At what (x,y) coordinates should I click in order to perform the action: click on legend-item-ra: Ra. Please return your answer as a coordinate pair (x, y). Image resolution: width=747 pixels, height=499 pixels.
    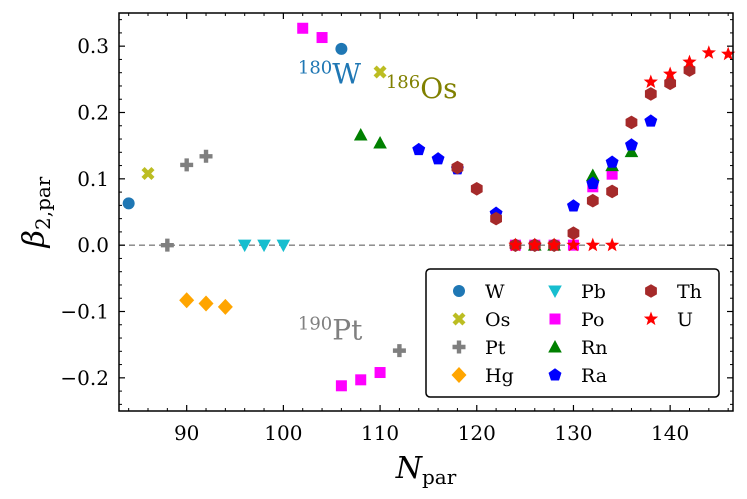
    Looking at the image, I should click on (577, 376).